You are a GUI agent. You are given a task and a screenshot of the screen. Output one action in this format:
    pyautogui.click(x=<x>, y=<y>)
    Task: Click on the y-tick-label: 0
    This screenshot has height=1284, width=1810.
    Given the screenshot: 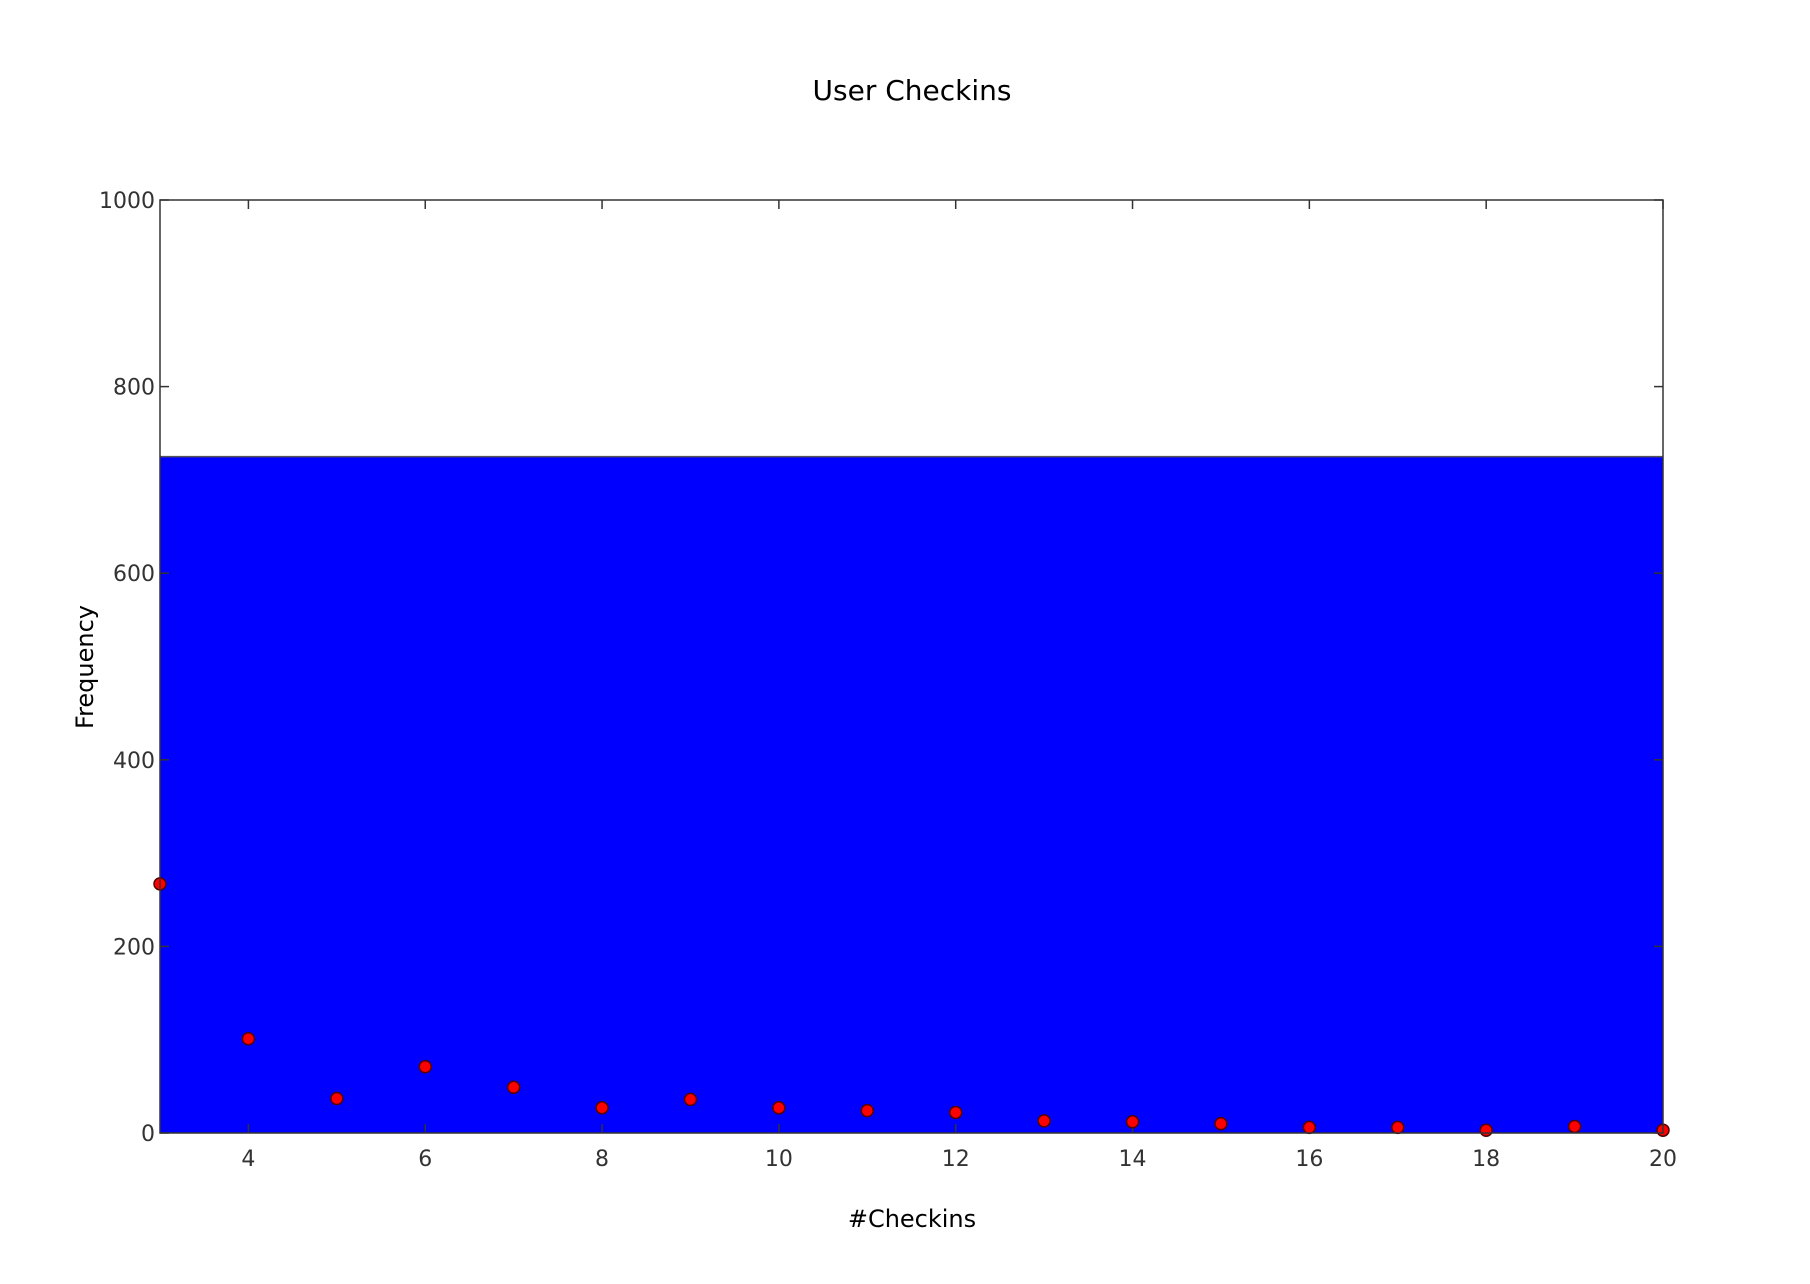 What is the action you would take?
    pyautogui.click(x=148, y=1134)
    